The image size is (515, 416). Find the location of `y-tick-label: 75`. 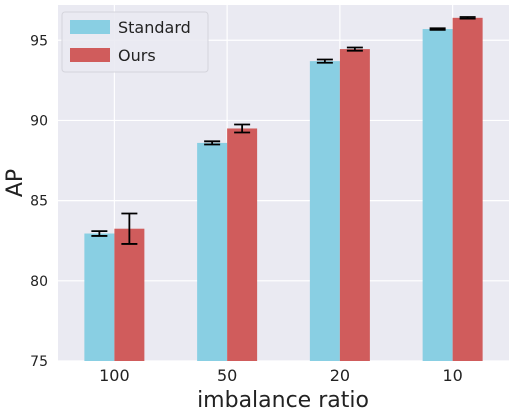

y-tick-label: 75 is located at coordinates (39, 362).